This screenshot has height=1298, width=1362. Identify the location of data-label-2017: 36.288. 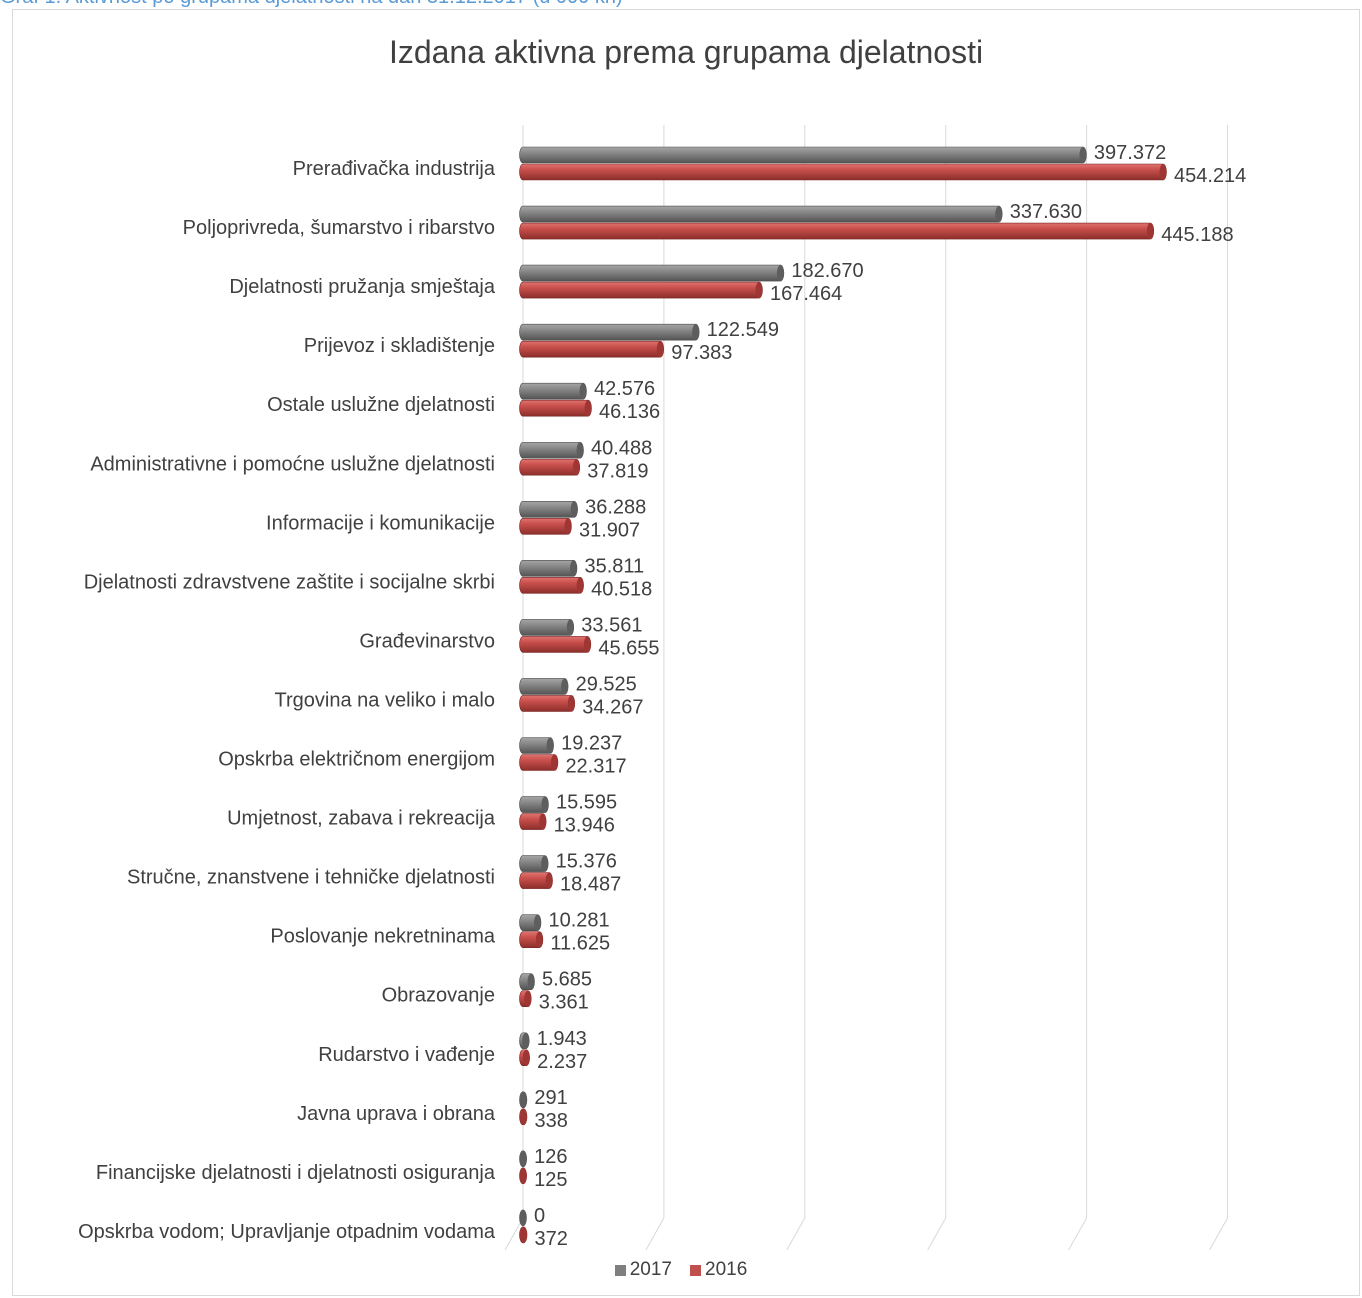
(615, 507).